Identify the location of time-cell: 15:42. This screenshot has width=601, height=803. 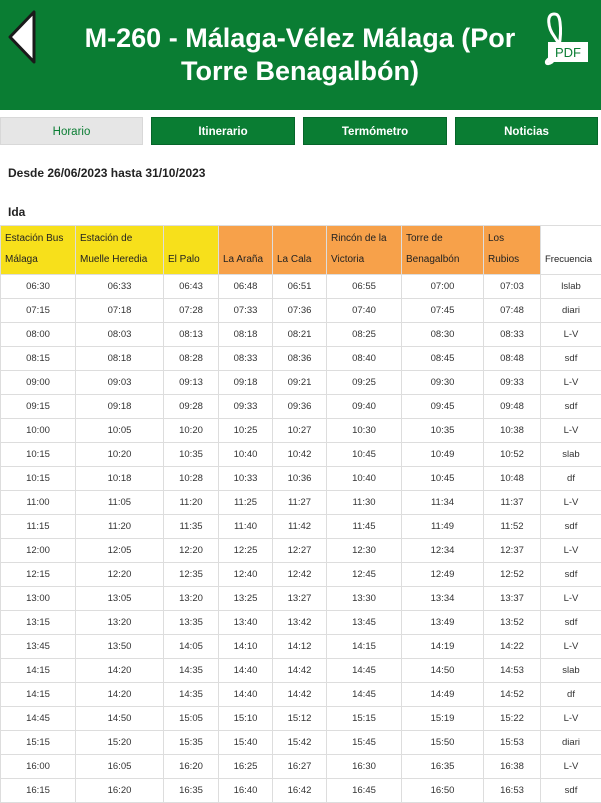
(299, 742).